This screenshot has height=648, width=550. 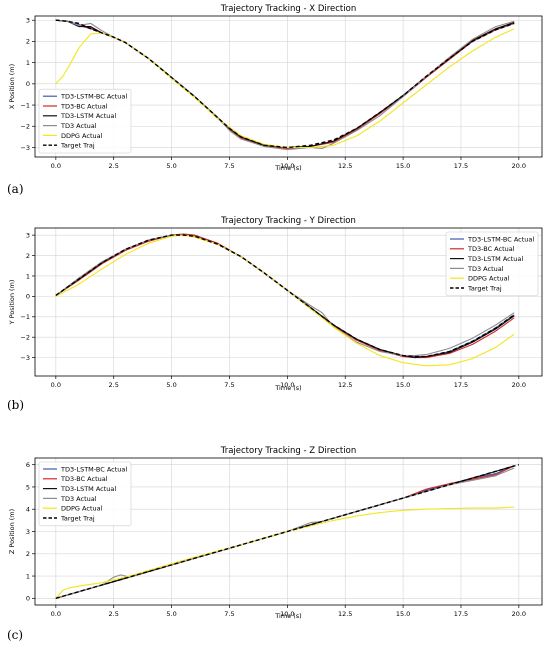 What do you see at coordinates (288, 451) in the screenshot?
I see `chart-title: Trajectory Tracking - Z Direction` at bounding box center [288, 451].